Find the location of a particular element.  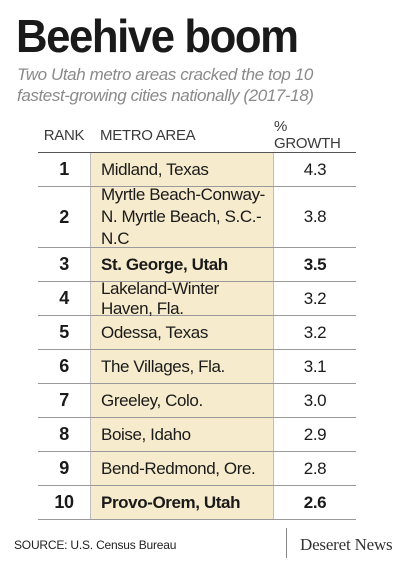

table-row: 6 The Villages, Fla. 3.1 is located at coordinates (197, 367).